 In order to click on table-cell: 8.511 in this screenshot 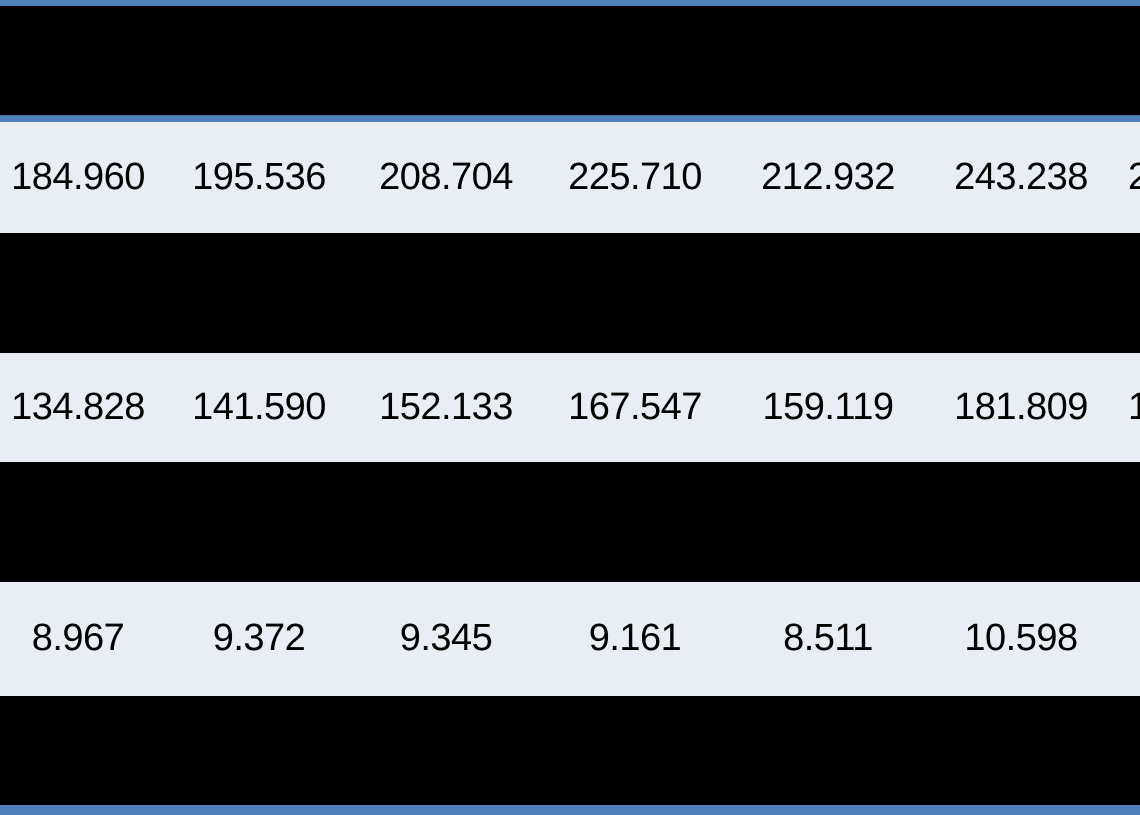, I will do `click(828, 638)`.